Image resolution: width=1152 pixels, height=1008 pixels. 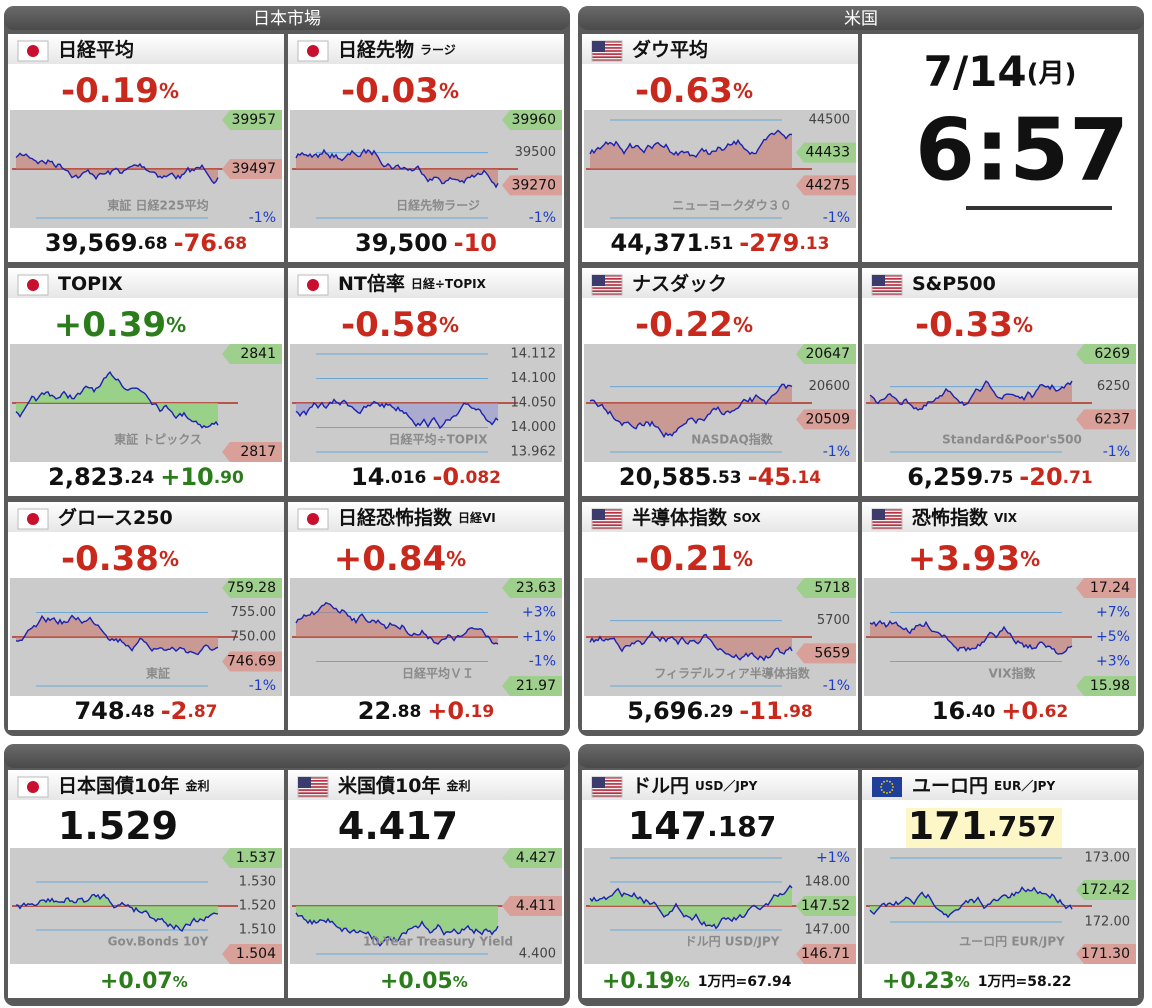 I want to click on axis-label: 2841, so click(x=258, y=354).